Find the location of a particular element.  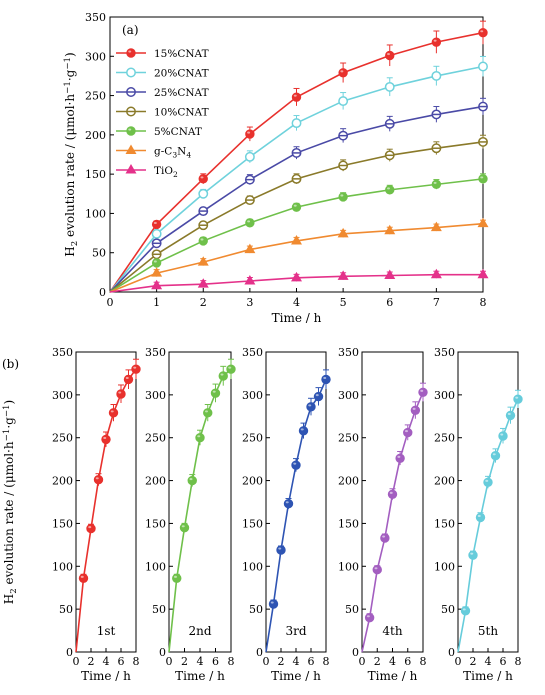

x-tick-label: 7 is located at coordinates (436, 302).